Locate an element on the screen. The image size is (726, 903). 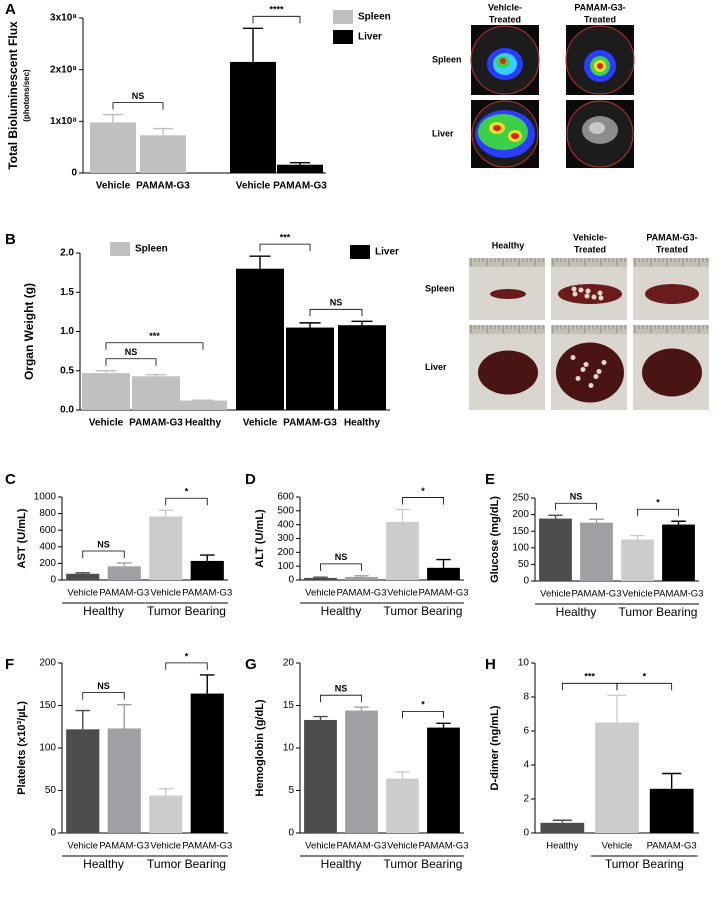
photo-ruler is located at coordinates (507, 262).